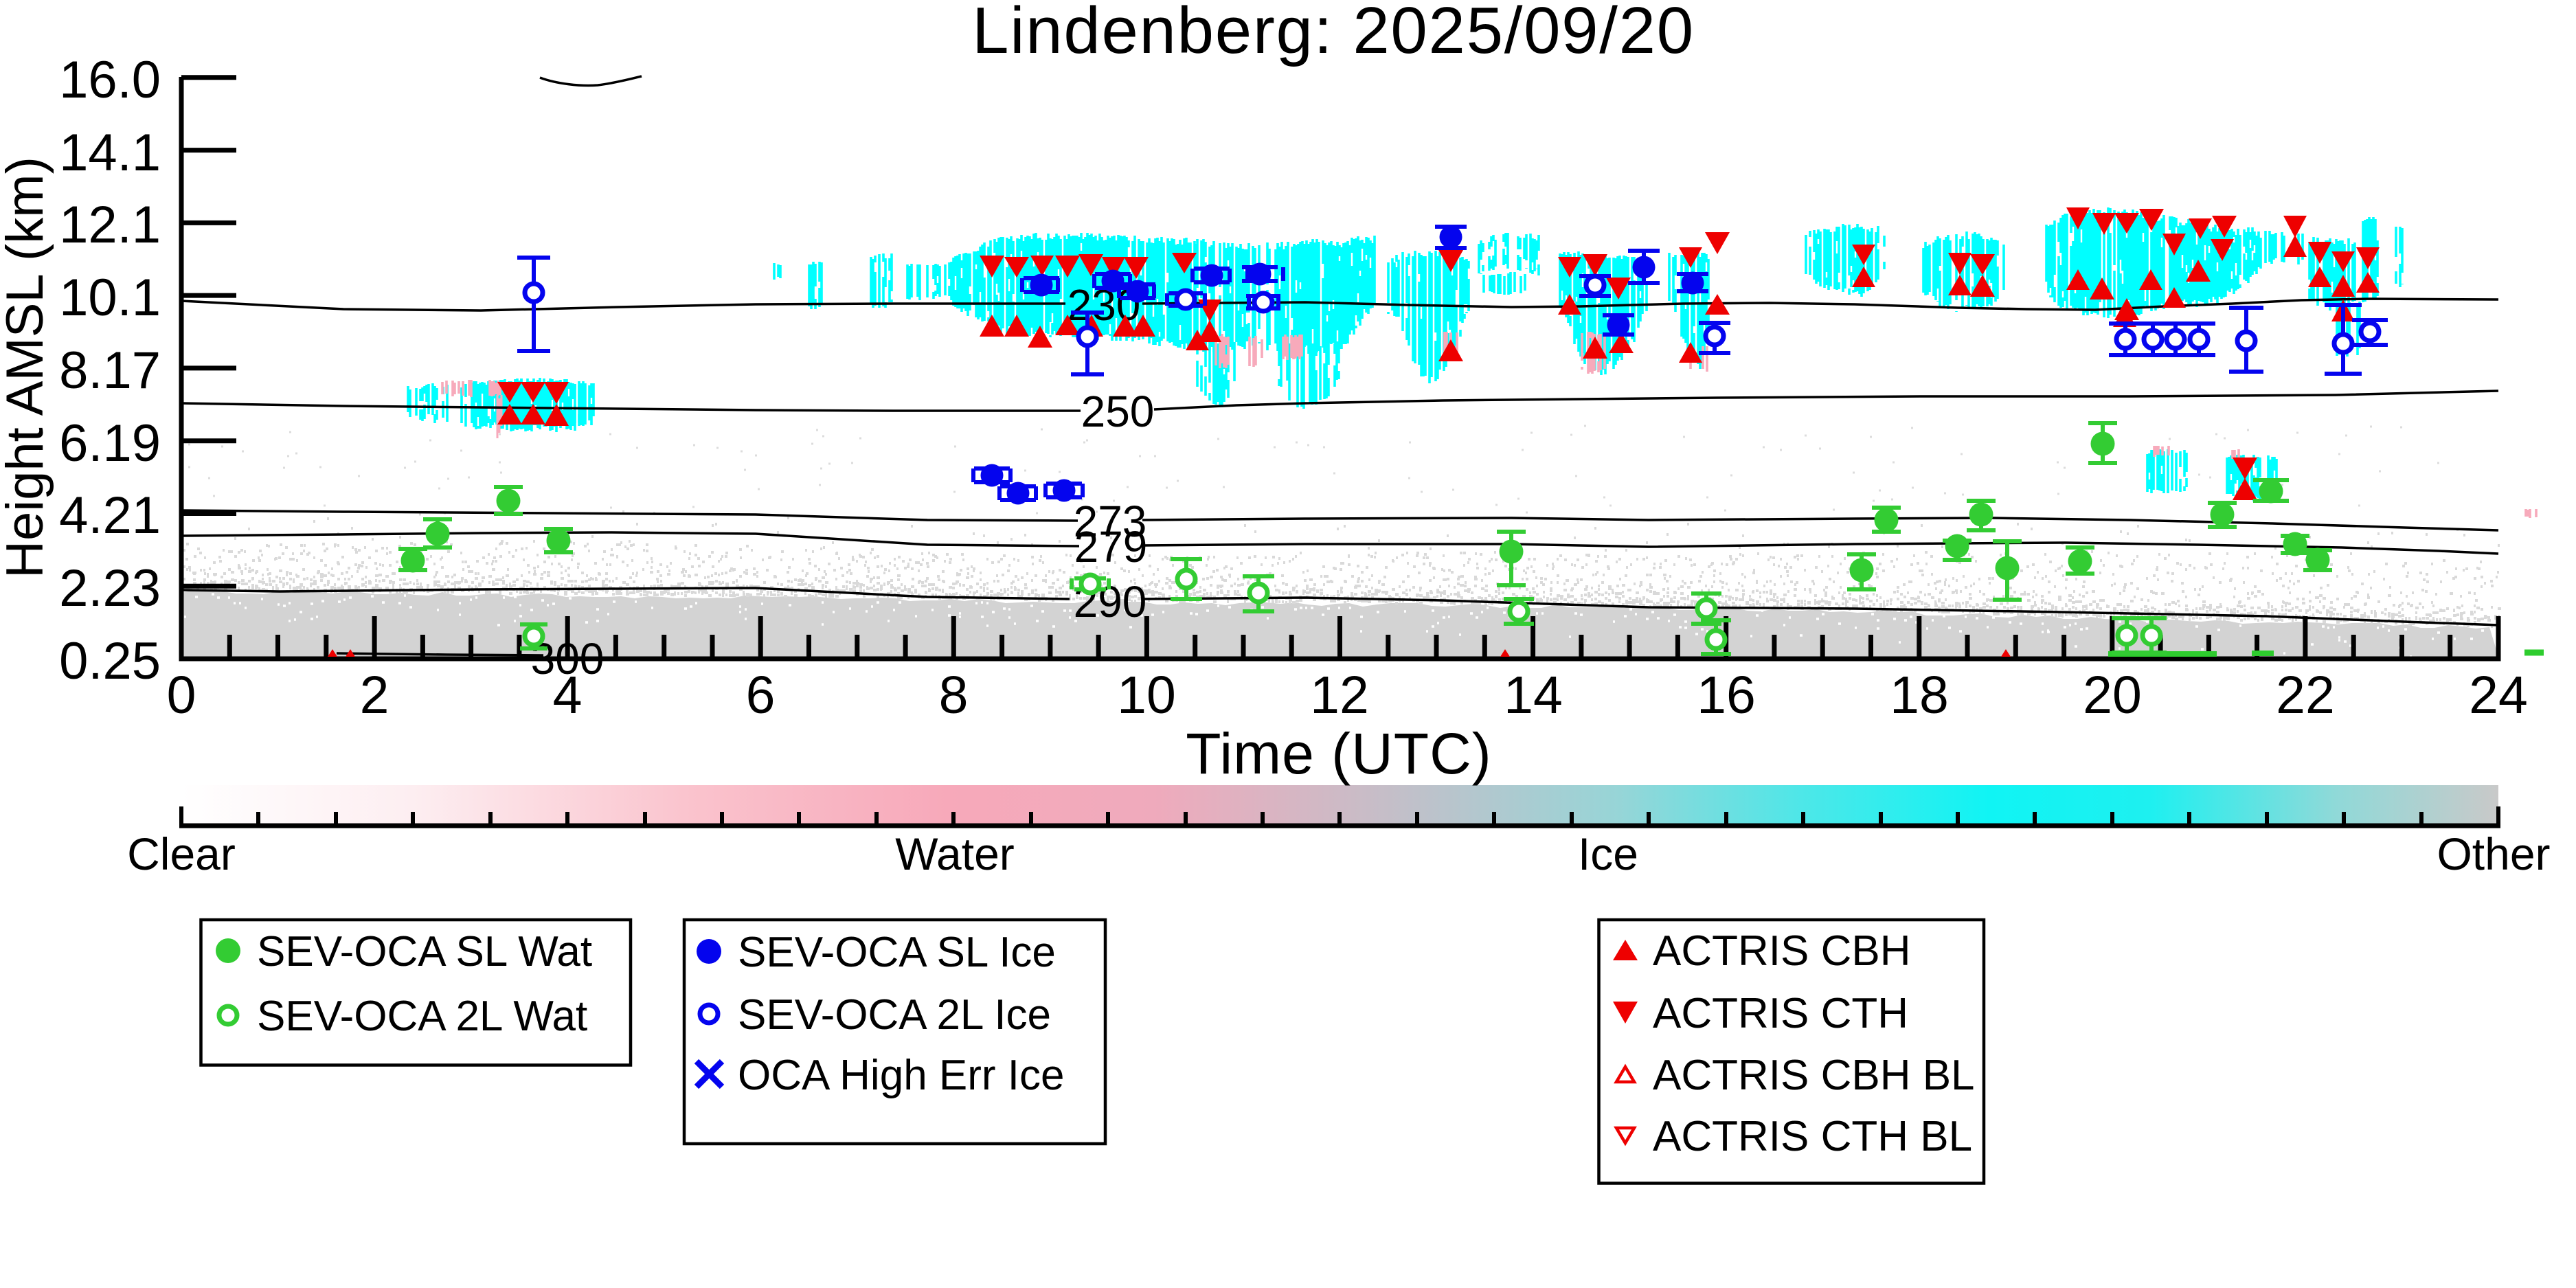 The image size is (2576, 1288). What do you see at coordinates (1118, 411) in the screenshot?
I see `svg-text: 250` at bounding box center [1118, 411].